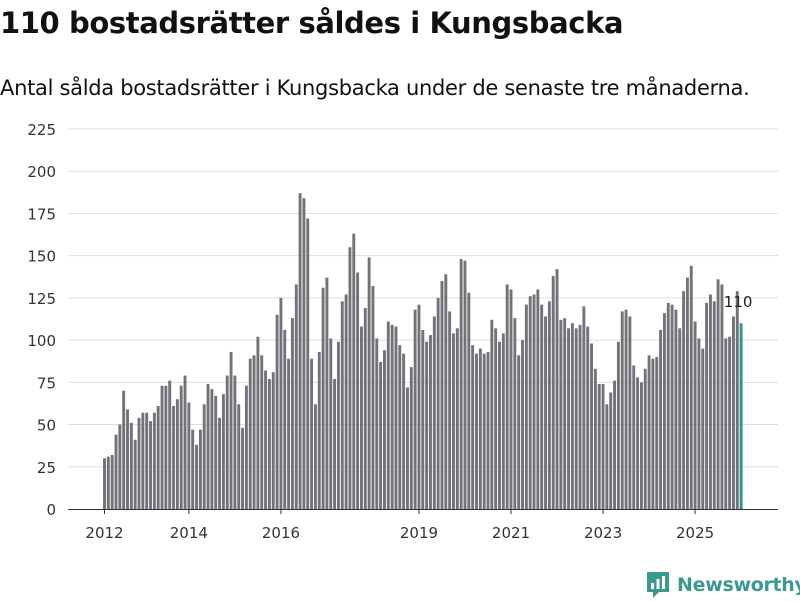  Describe the element at coordinates (658, 585) in the screenshot. I see `newsworthy-logo-icon` at that location.